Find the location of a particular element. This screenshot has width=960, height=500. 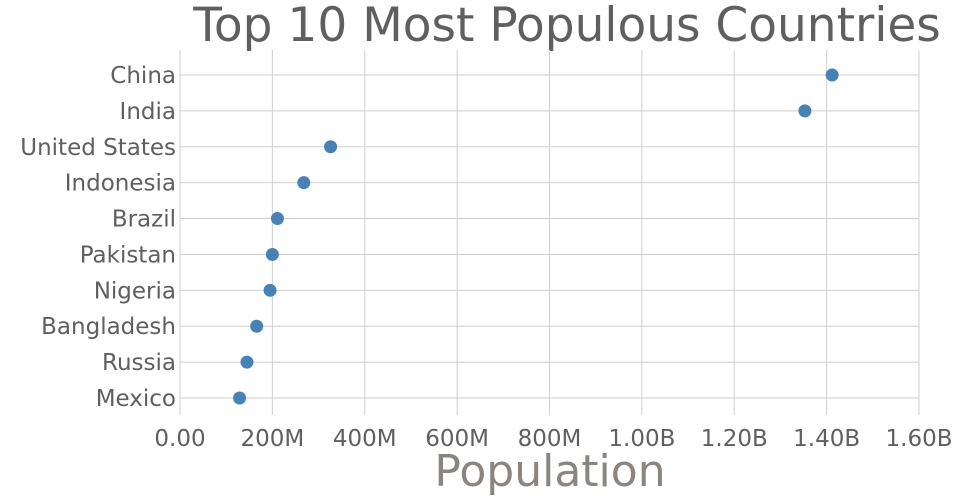

x-tick-label: 0.00 is located at coordinates (179, 439).